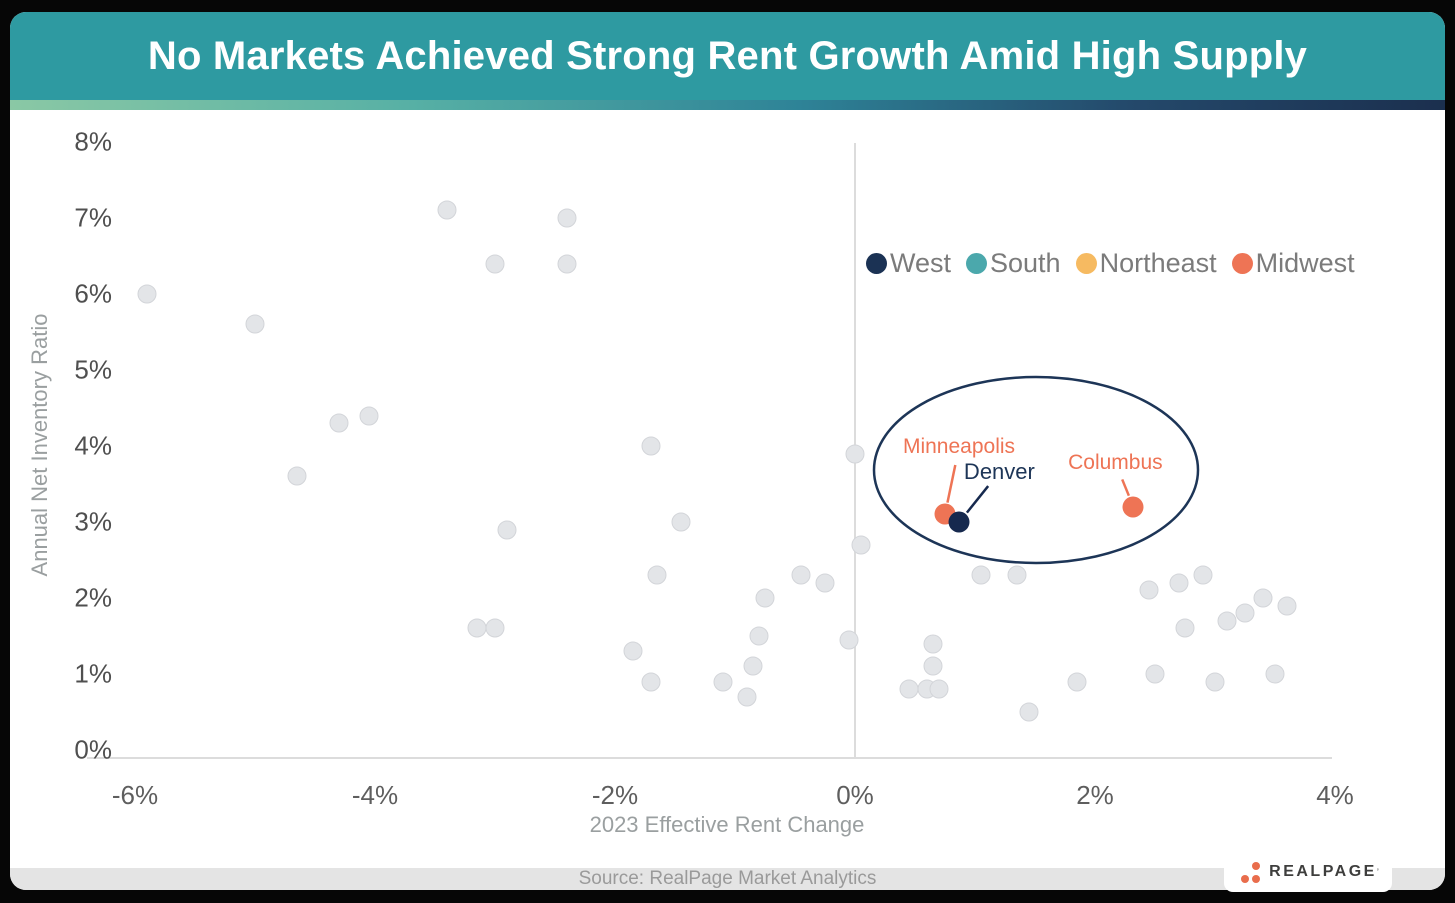 Image resolution: width=1455 pixels, height=903 pixels. I want to click on realpage-logo-trademark: ’, so click(1377, 872).